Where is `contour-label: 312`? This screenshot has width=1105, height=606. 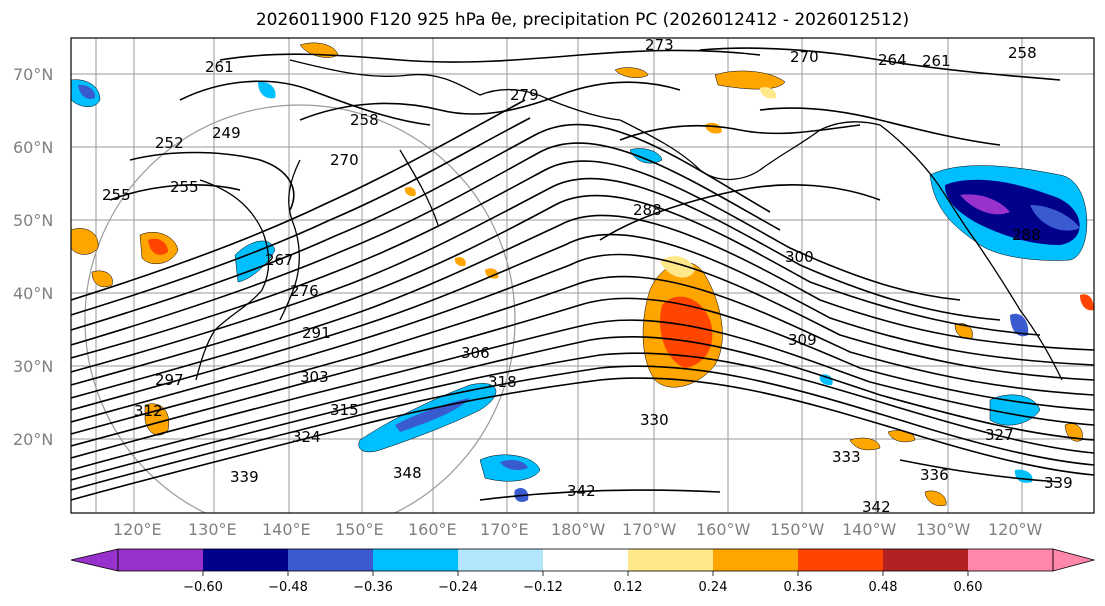
contour-label: 312 is located at coordinates (148, 411).